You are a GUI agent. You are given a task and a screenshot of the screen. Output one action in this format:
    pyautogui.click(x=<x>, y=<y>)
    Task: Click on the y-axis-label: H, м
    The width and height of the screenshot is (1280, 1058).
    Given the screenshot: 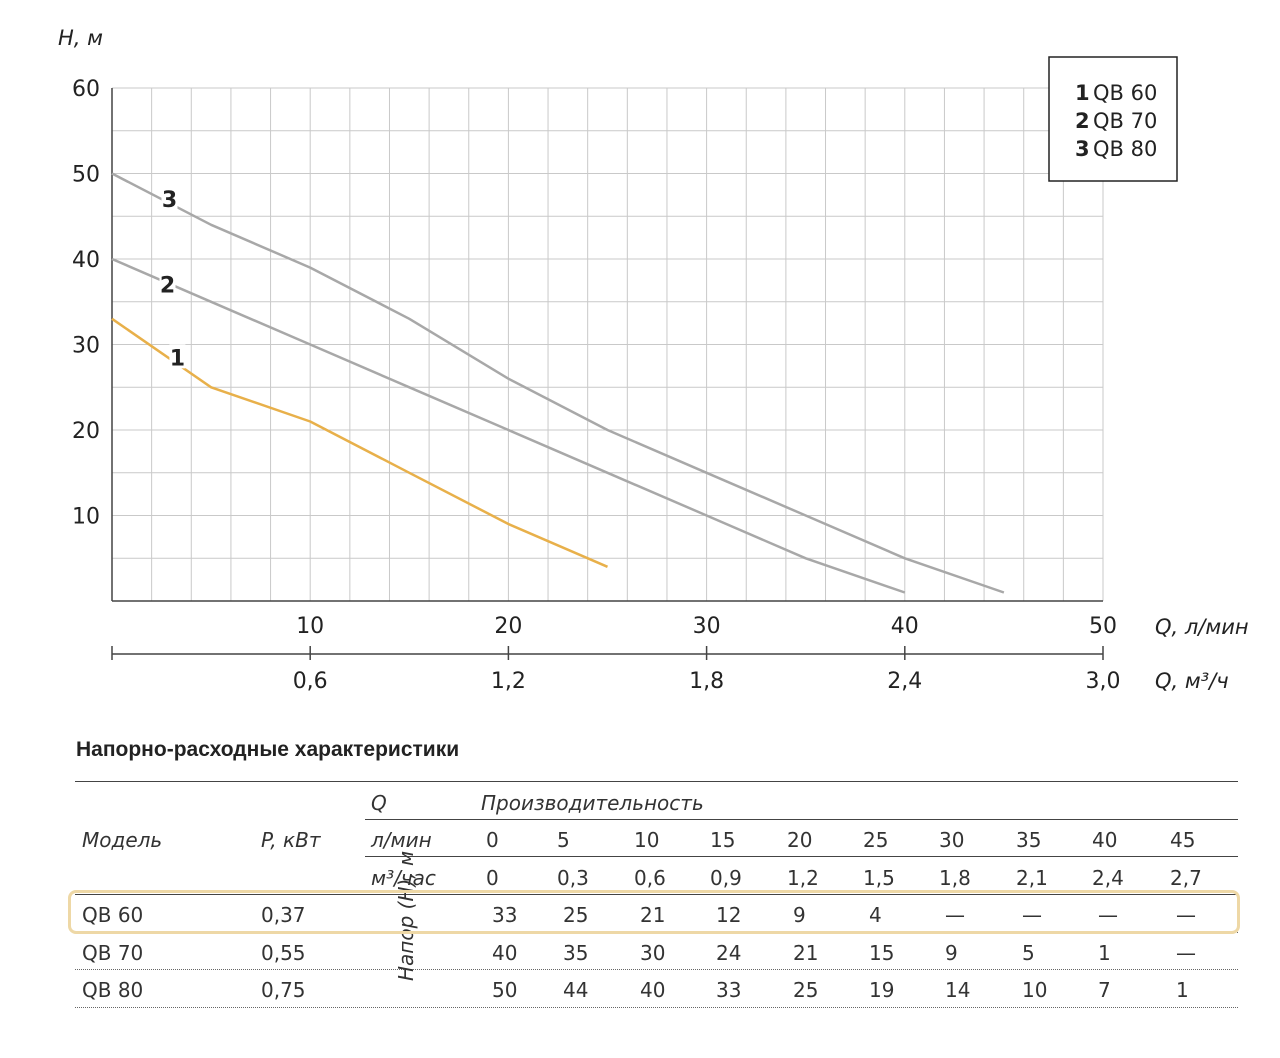 What is the action you would take?
    pyautogui.click(x=80, y=38)
    